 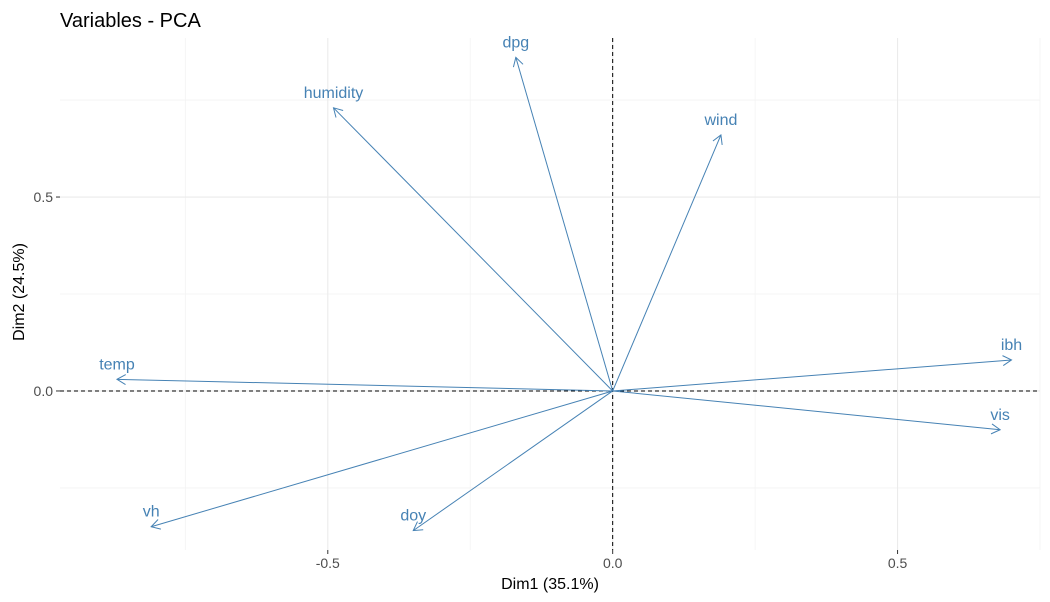 What do you see at coordinates (515, 42) in the screenshot?
I see `variable-label-dpg: dpg` at bounding box center [515, 42].